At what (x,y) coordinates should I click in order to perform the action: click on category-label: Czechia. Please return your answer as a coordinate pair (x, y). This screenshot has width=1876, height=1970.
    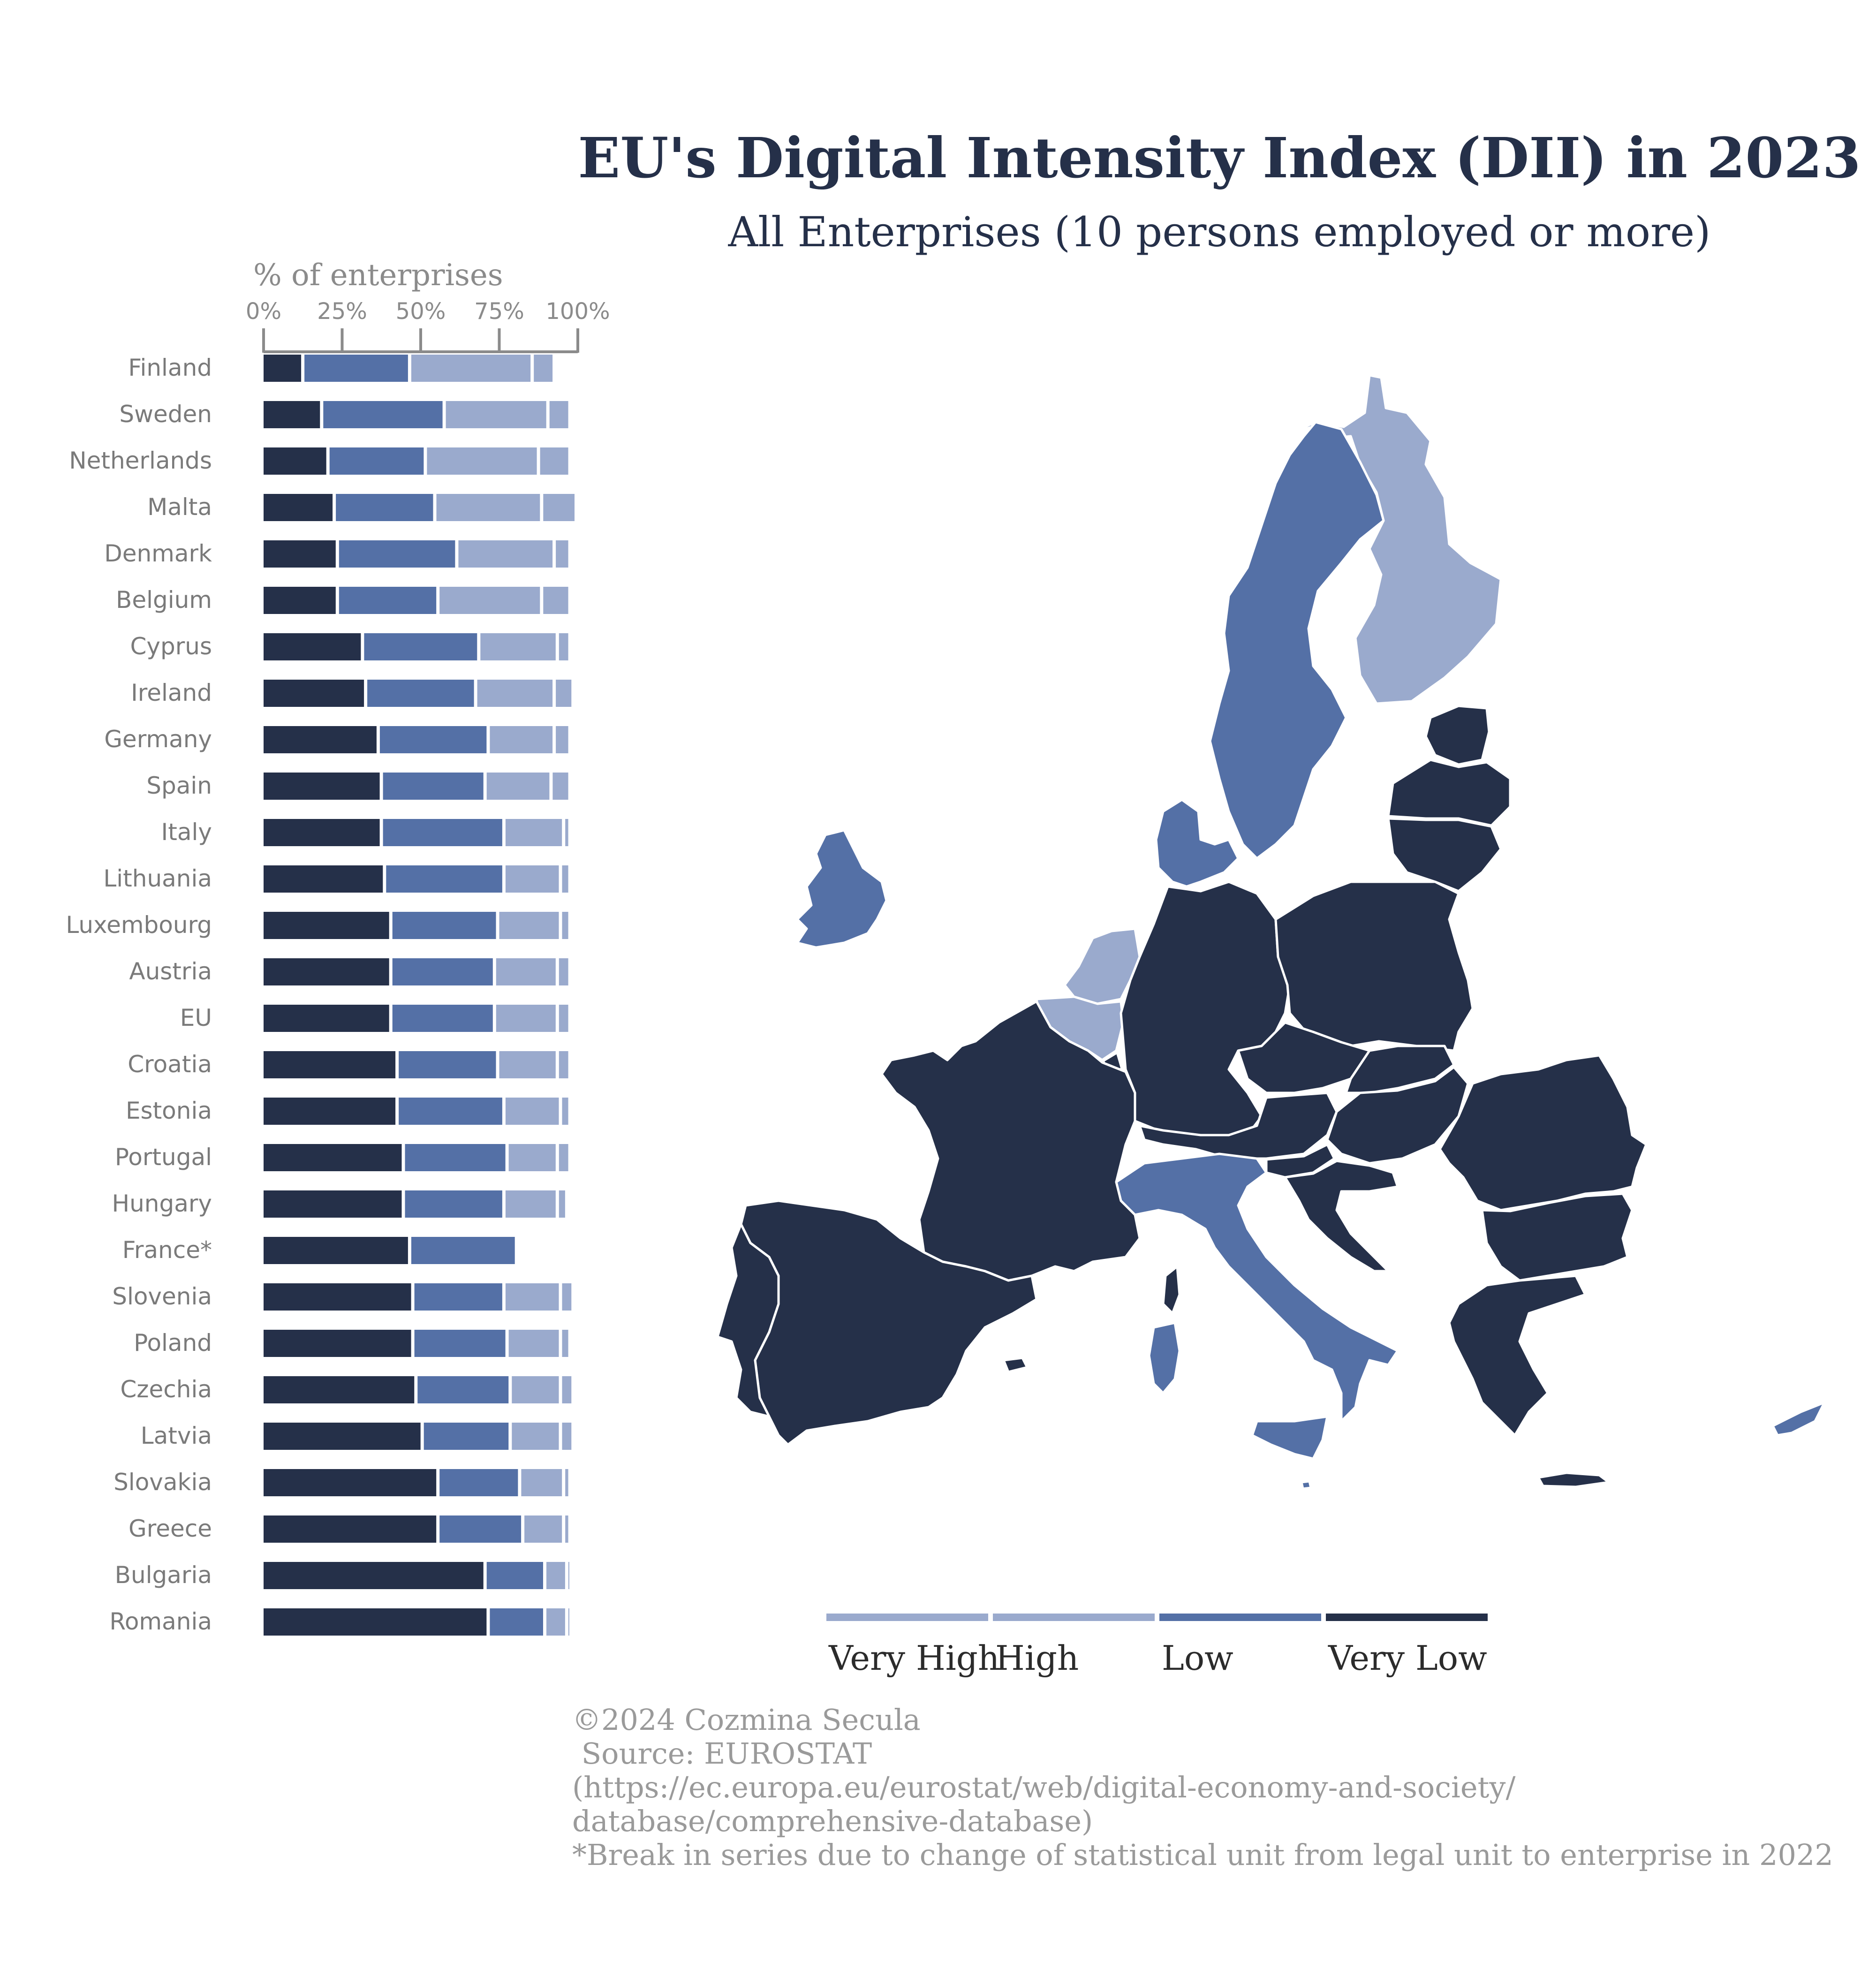
    Looking at the image, I should click on (166, 1390).